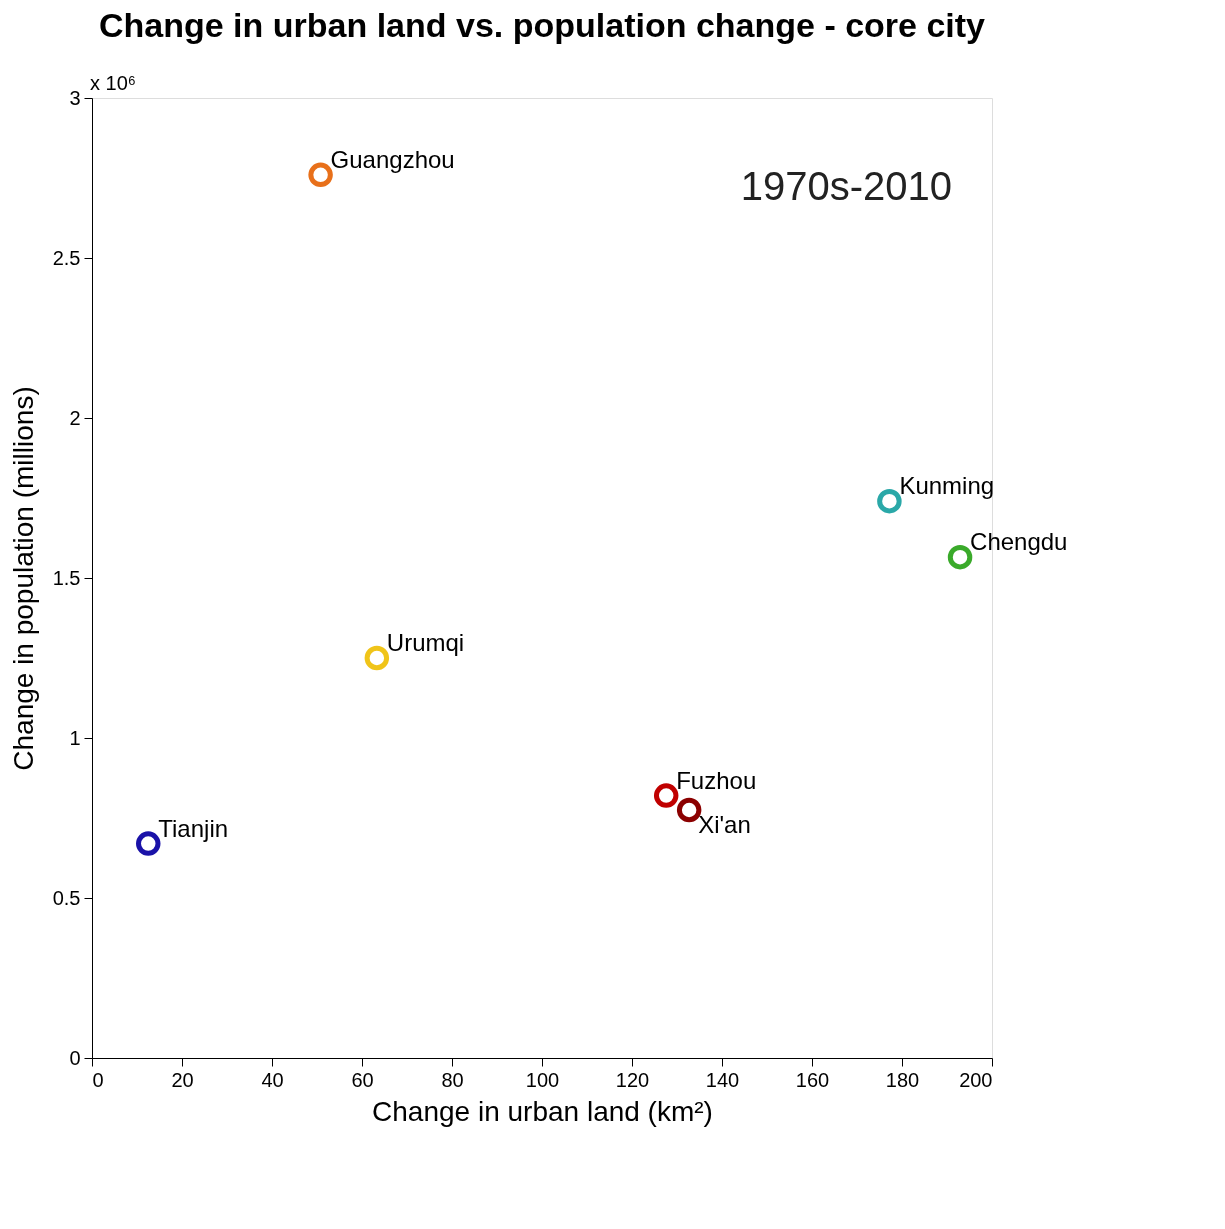 Image resolution: width=1225 pixels, height=1229 pixels. What do you see at coordinates (362, 1079) in the screenshot?
I see `x-tick-label: 60` at bounding box center [362, 1079].